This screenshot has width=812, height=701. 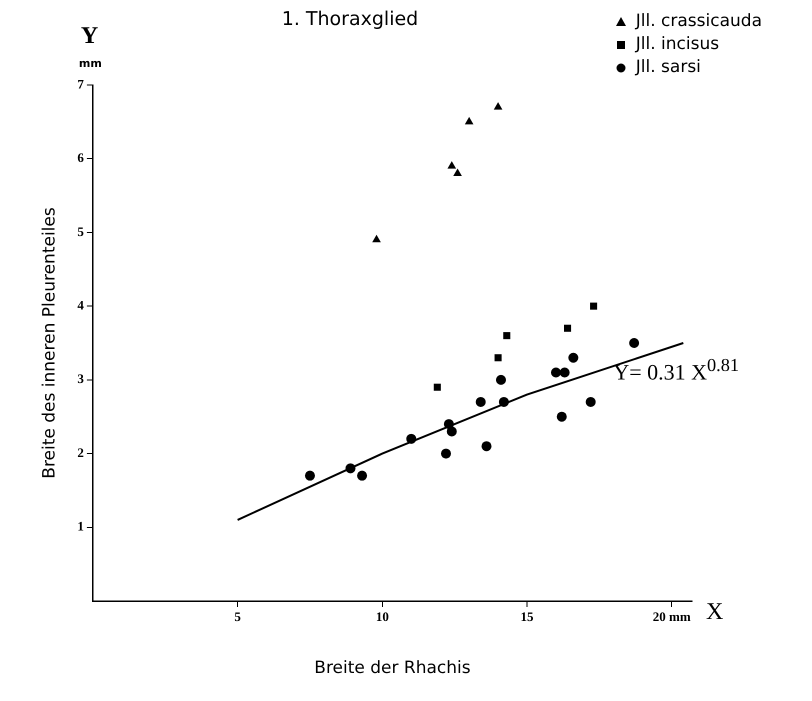 I want to click on note: Y= 0.31 X$^{0.81}$, so click(x=676, y=370).